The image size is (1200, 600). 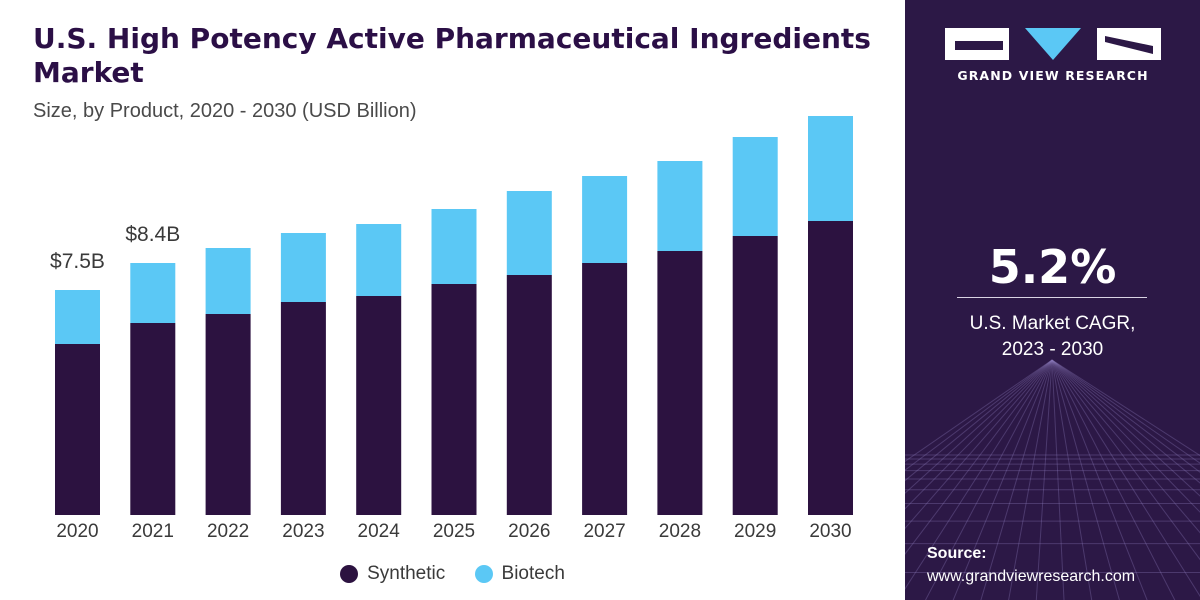 I want to click on legend: Synthetic Biotech, so click(x=452, y=576).